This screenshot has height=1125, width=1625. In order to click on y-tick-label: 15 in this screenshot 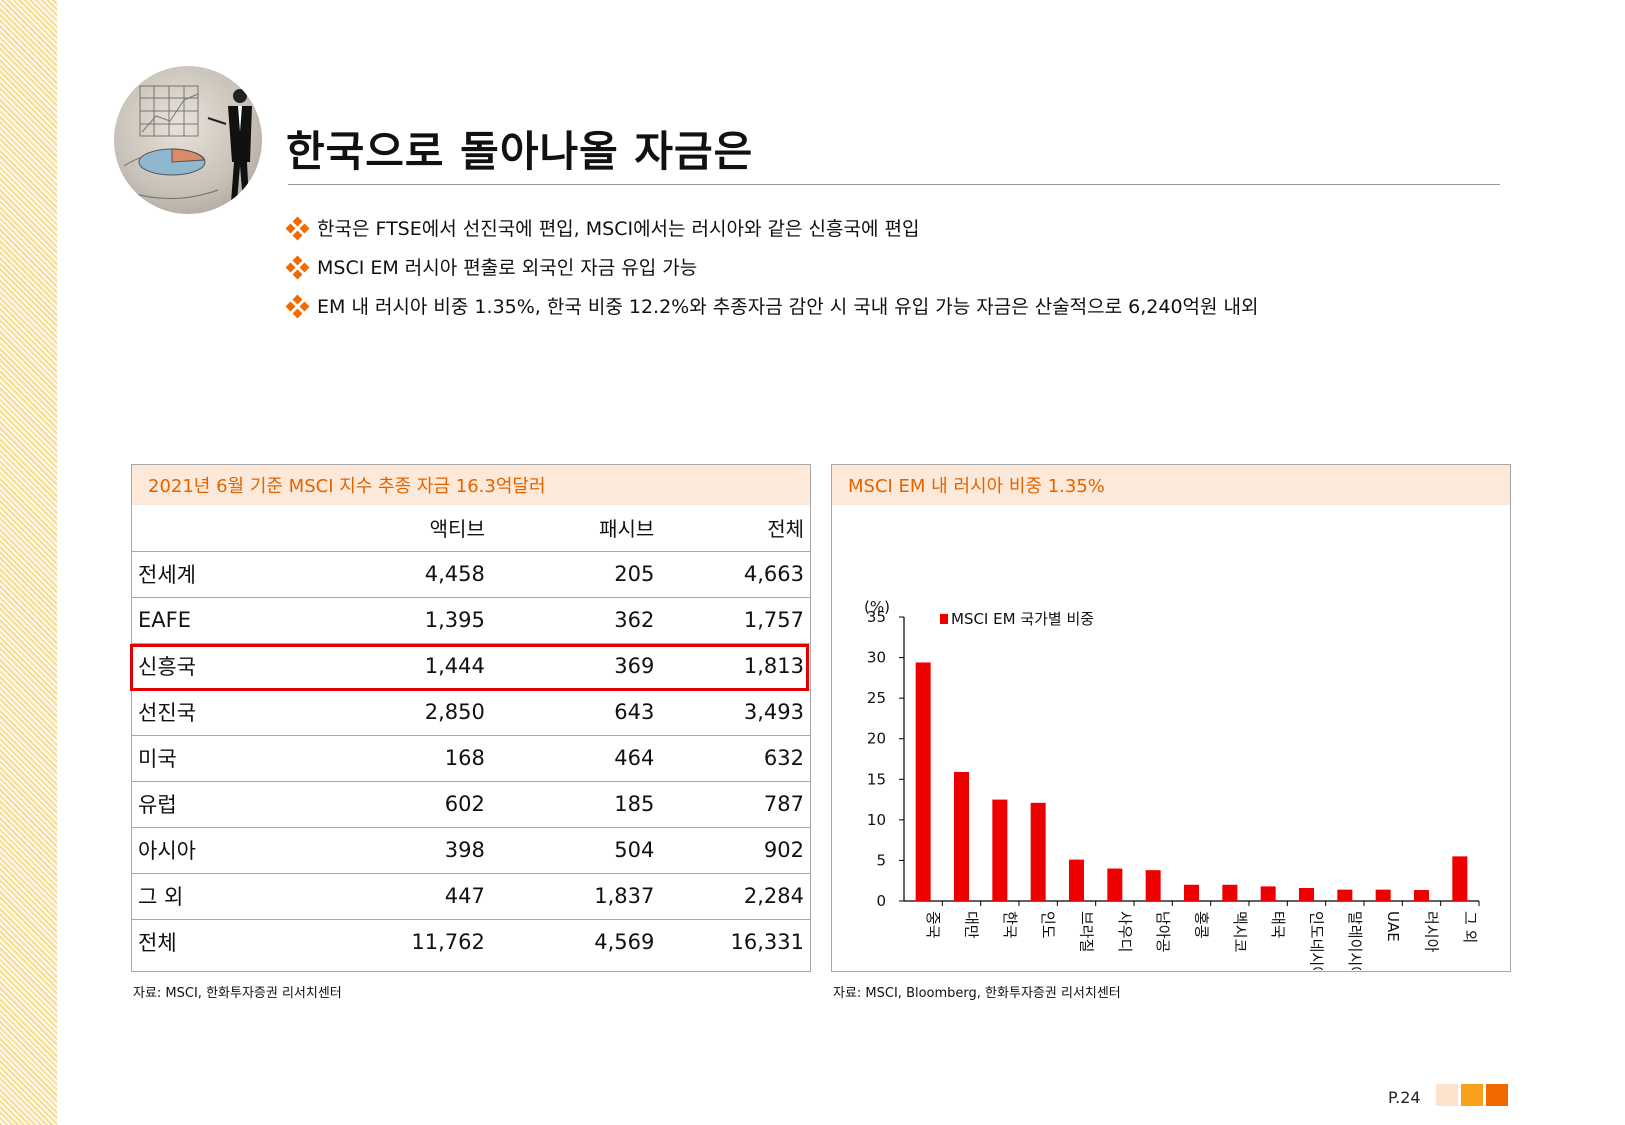, I will do `click(876, 779)`.